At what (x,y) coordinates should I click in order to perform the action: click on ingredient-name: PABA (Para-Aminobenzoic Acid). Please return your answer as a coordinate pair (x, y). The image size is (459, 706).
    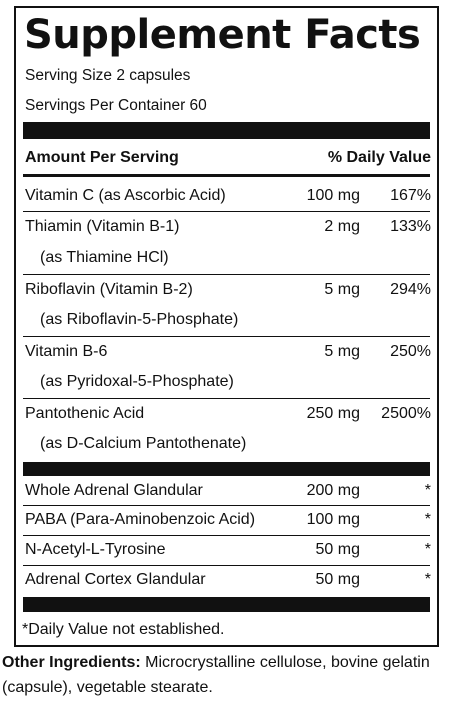
    Looking at the image, I should click on (140, 519).